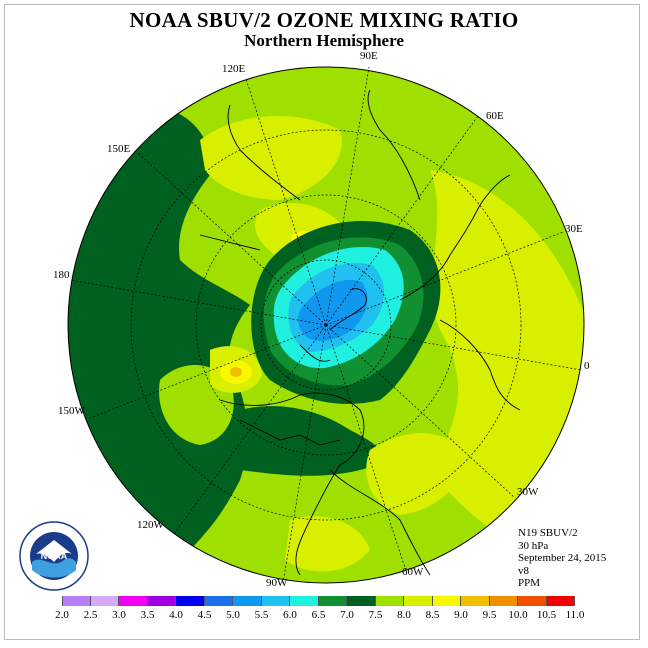 Image resolution: width=648 pixels, height=648 pixels. I want to click on page-title: NOAA SBUV/2 OZONE MIXING RATIO, so click(324, 20).